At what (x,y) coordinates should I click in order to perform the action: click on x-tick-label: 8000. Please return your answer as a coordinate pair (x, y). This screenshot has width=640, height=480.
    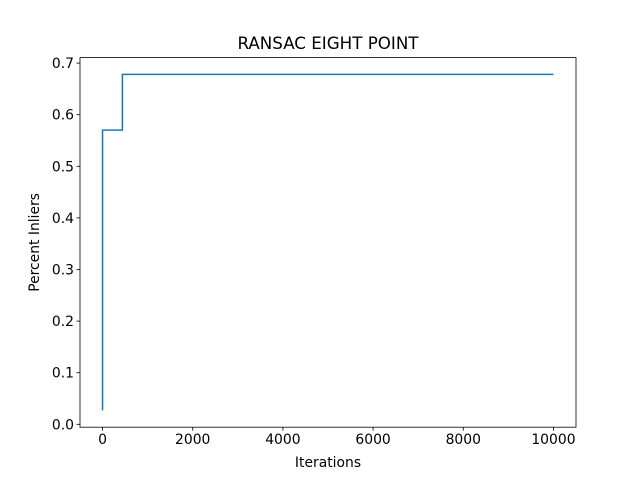
    Looking at the image, I should click on (463, 440).